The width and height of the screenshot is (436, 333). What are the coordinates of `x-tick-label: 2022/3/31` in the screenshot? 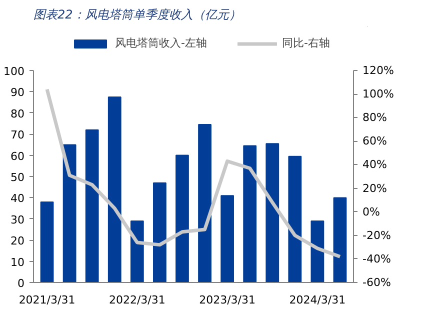 It's located at (137, 300).